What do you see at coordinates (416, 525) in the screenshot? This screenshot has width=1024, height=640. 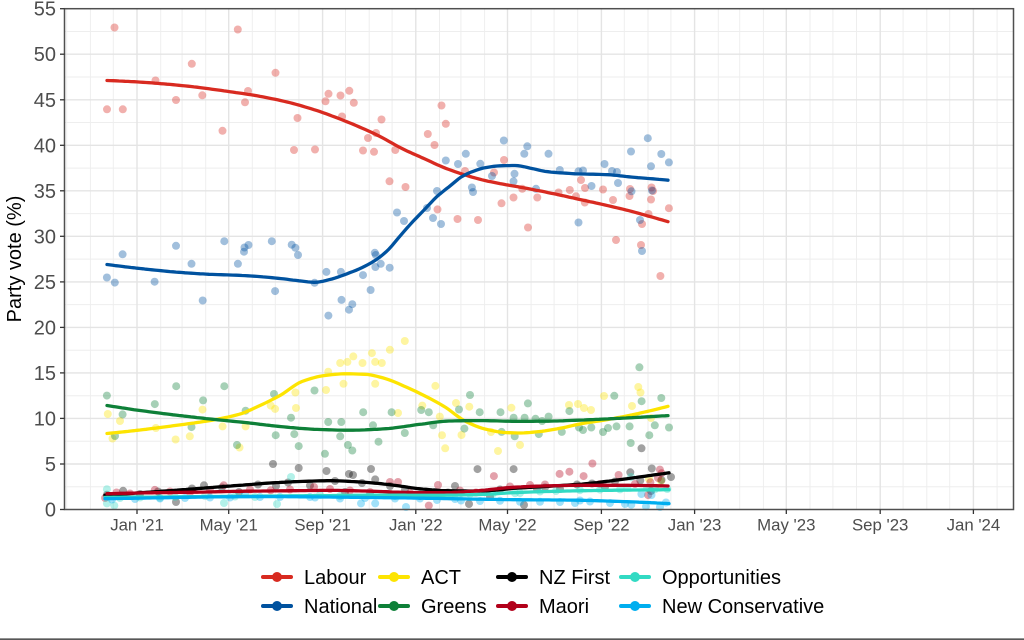 I see `svg-text: Jan '22` at bounding box center [416, 525].